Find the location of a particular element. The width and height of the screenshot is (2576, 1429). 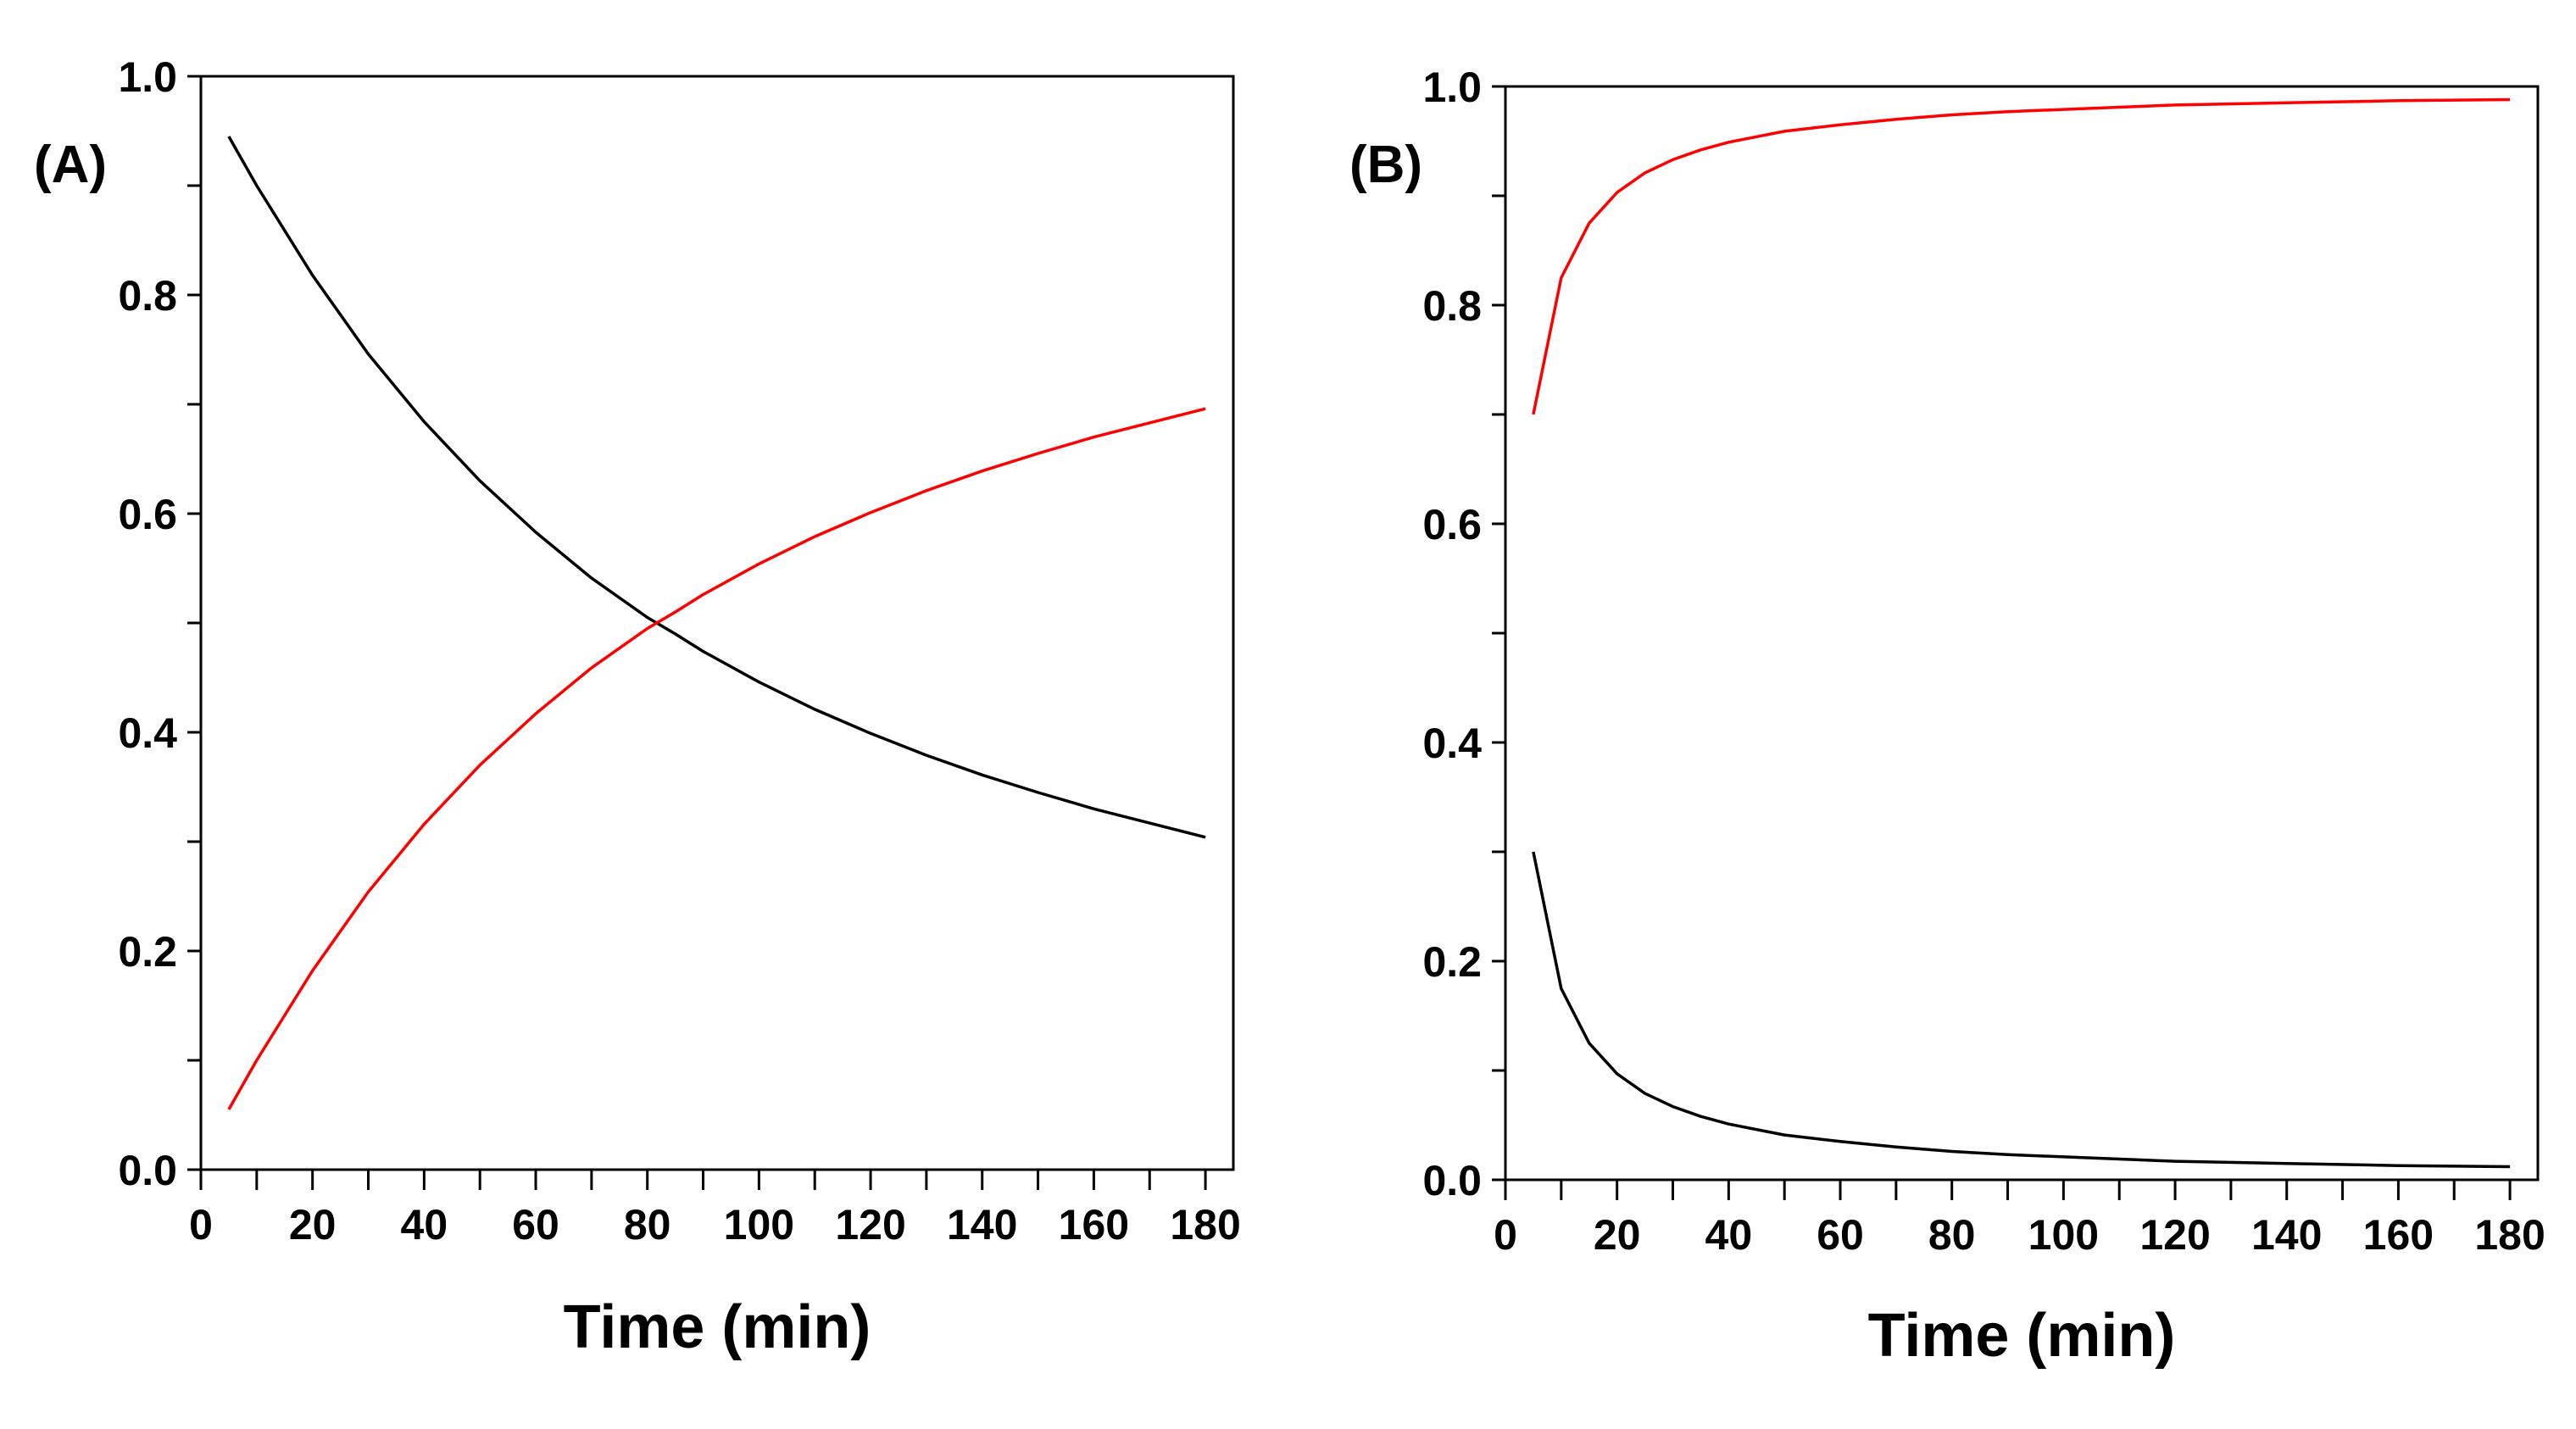

x-axis-label-b: Time (min) is located at coordinates (2022, 1336).